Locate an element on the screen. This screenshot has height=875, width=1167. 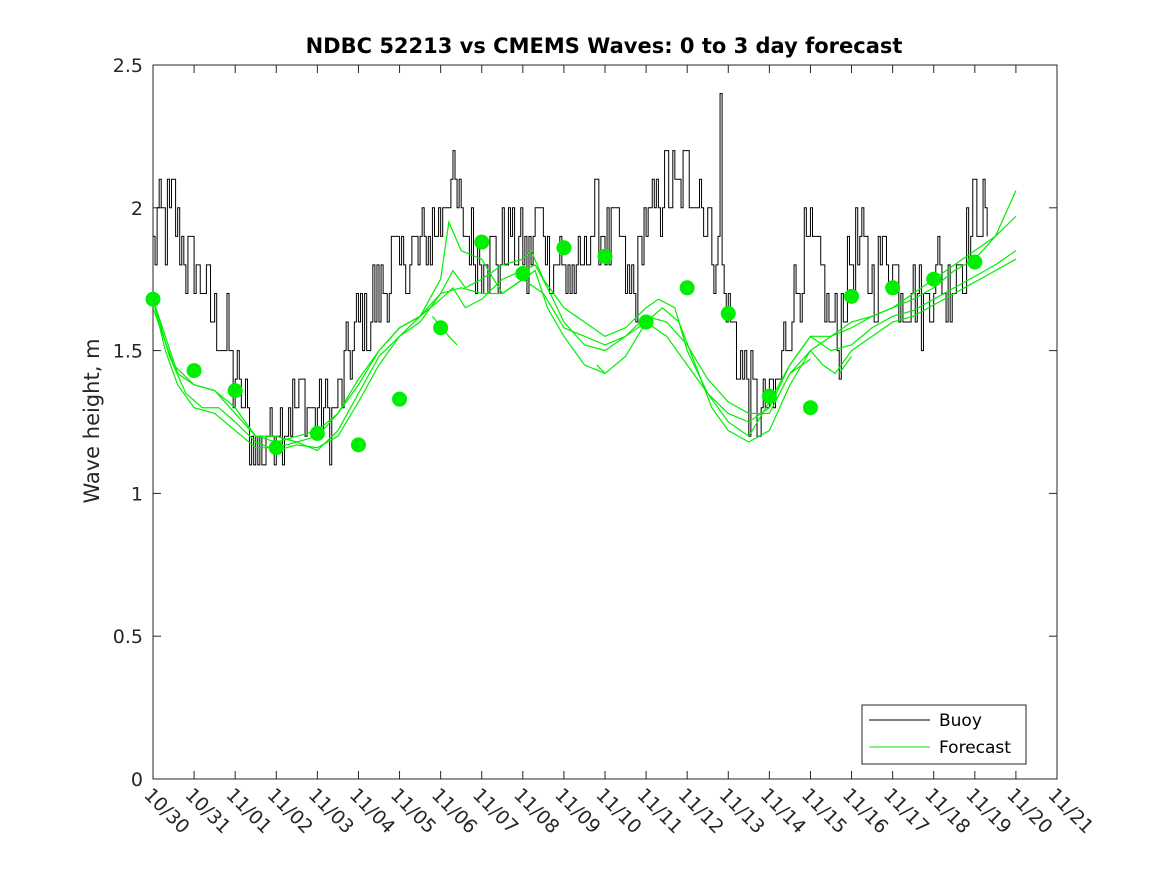
legend-box is located at coordinates (944, 734).